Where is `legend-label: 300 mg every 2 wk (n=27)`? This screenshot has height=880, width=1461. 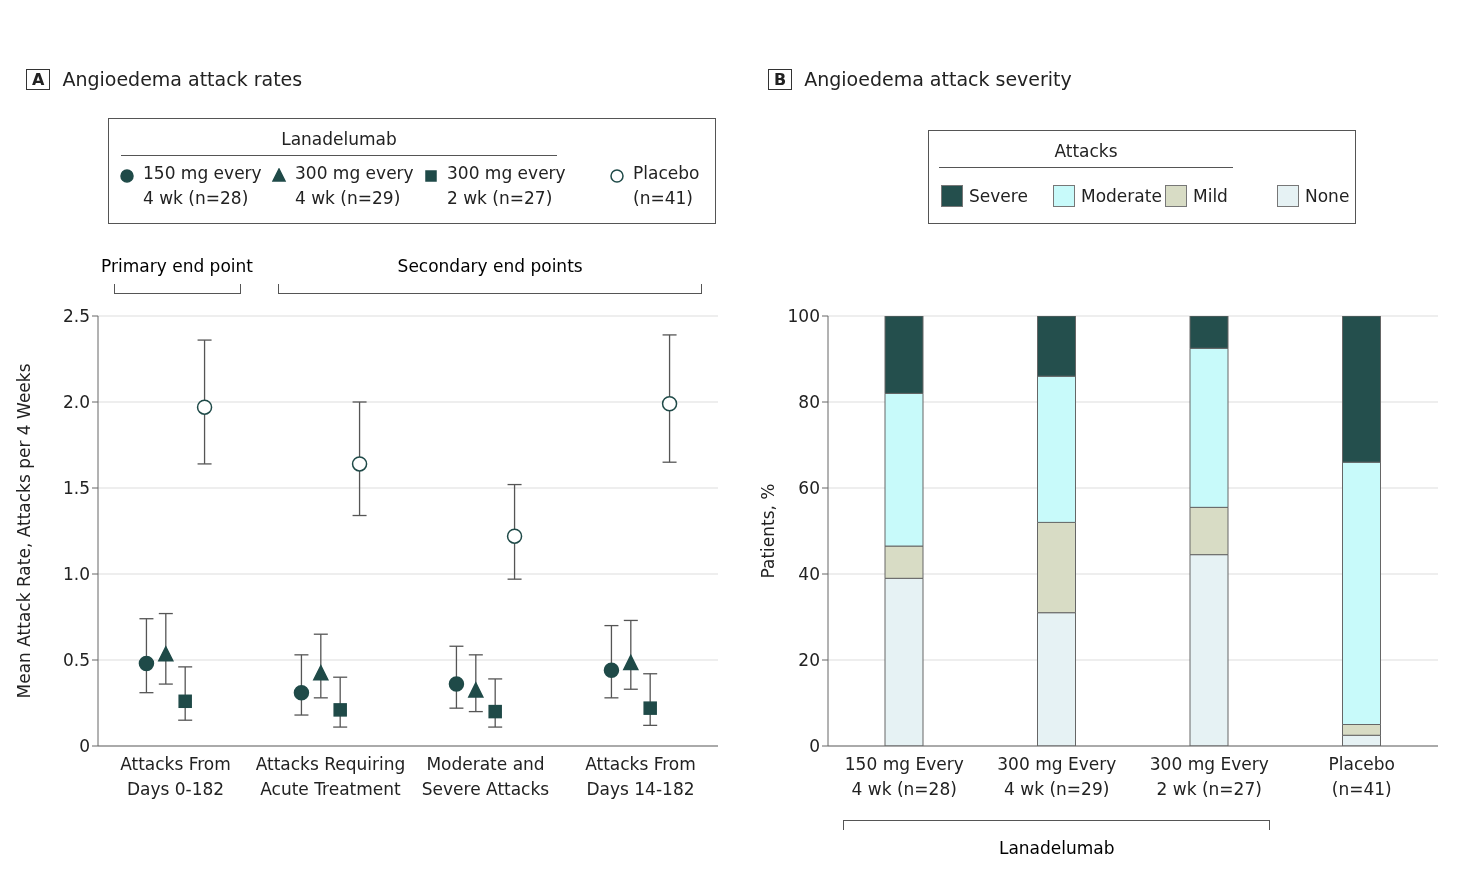 legend-label: 300 mg every 2 wk (n=27) is located at coordinates (506, 186).